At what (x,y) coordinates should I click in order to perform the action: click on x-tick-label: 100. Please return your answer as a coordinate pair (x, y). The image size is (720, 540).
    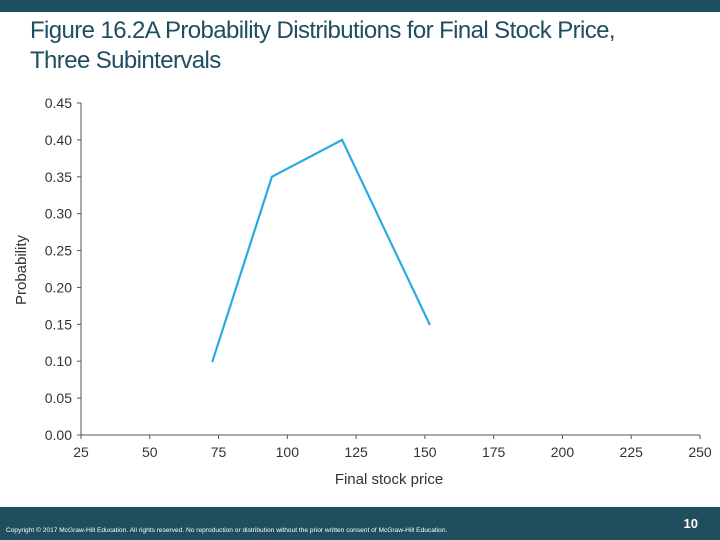
    Looking at the image, I should click on (288, 452).